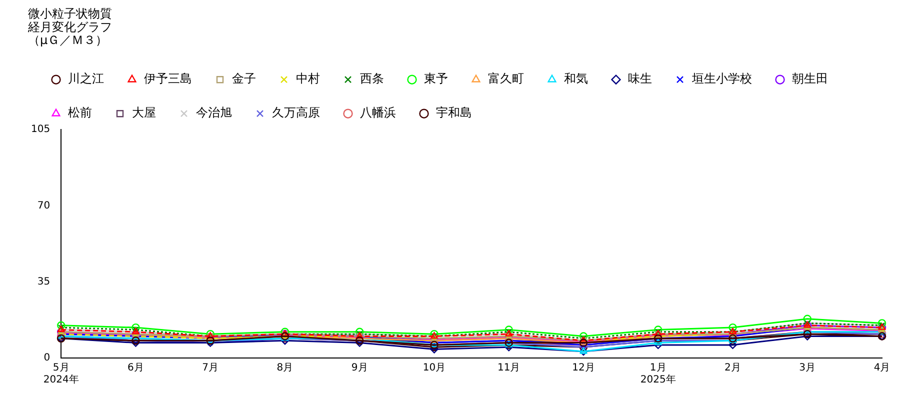 Image resolution: width=900 pixels, height=400 pixels. What do you see at coordinates (80, 113) in the screenshot?
I see `legend-label: 松前` at bounding box center [80, 113].